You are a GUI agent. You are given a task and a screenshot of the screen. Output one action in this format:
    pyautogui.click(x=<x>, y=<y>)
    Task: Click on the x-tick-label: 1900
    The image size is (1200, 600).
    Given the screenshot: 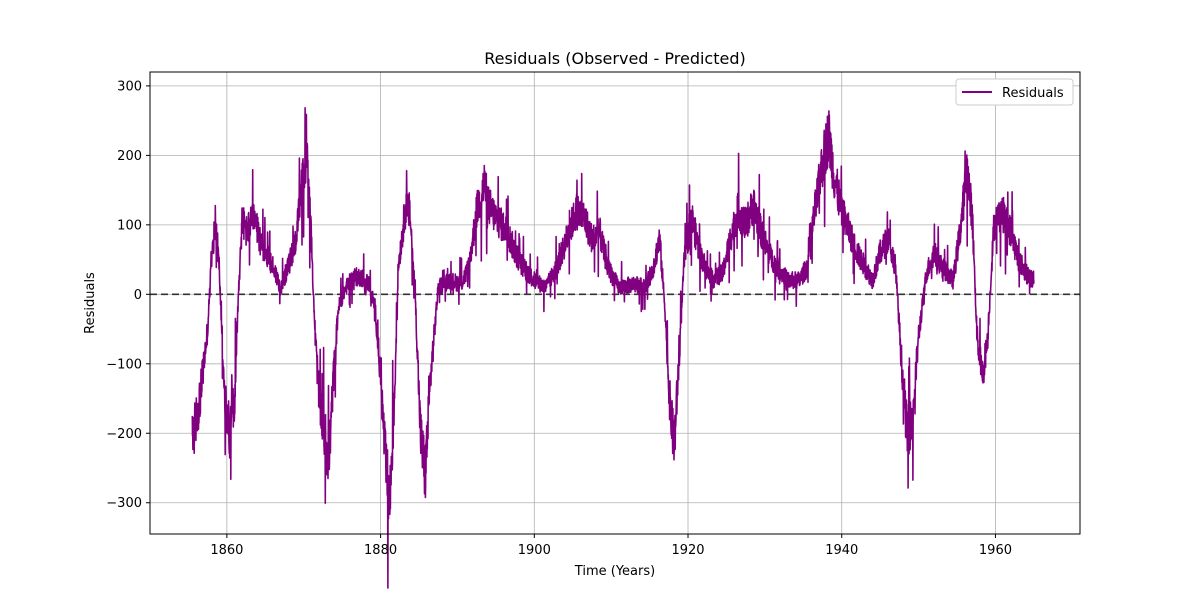 What is the action you would take?
    pyautogui.click(x=534, y=550)
    